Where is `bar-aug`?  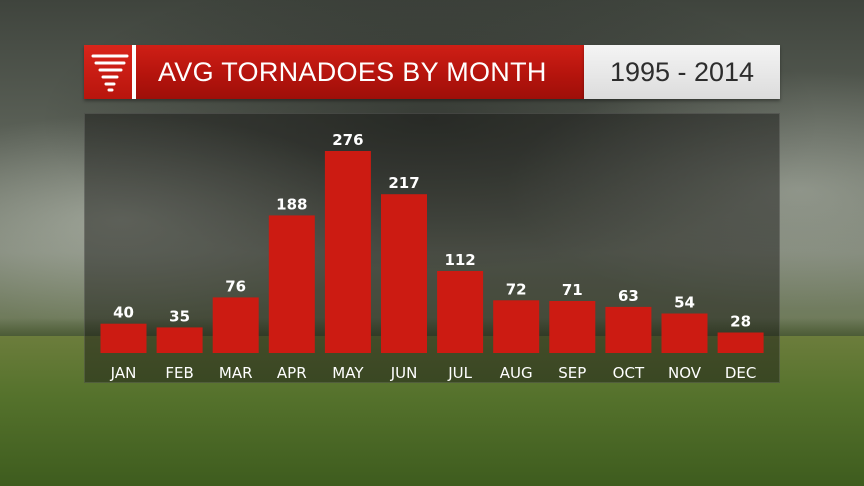 bar-aug is located at coordinates (516, 326).